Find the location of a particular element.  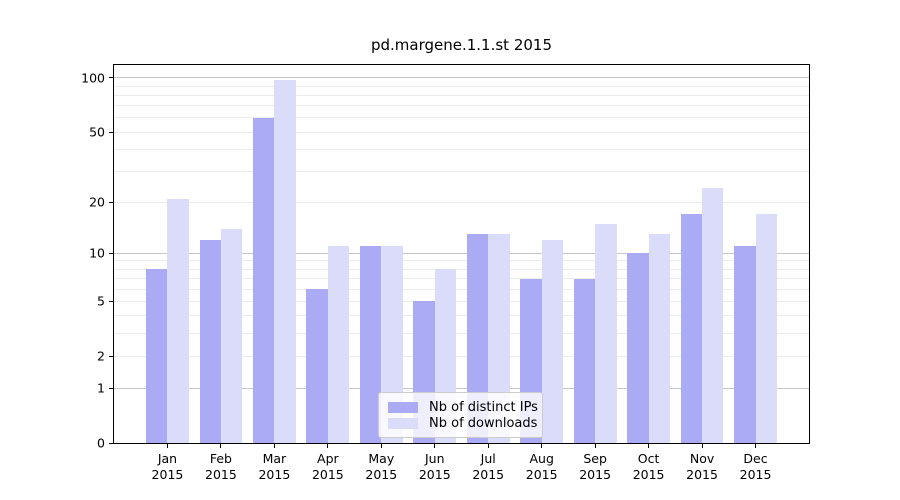

legend-item-downloads: Nb of downloads is located at coordinates (462, 423).